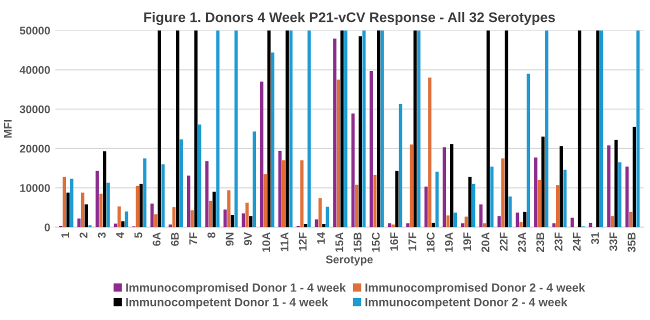  What do you see at coordinates (35, 30) in the screenshot?
I see `y-tick-label: 50000` at bounding box center [35, 30].